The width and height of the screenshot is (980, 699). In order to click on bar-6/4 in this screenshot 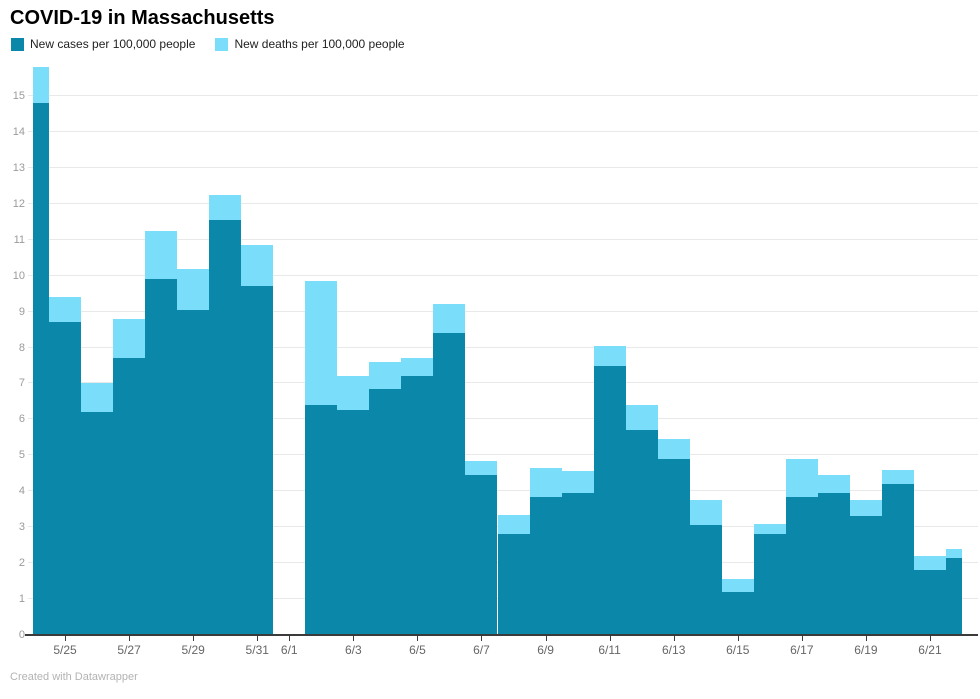, I will do `click(385, 498)`.